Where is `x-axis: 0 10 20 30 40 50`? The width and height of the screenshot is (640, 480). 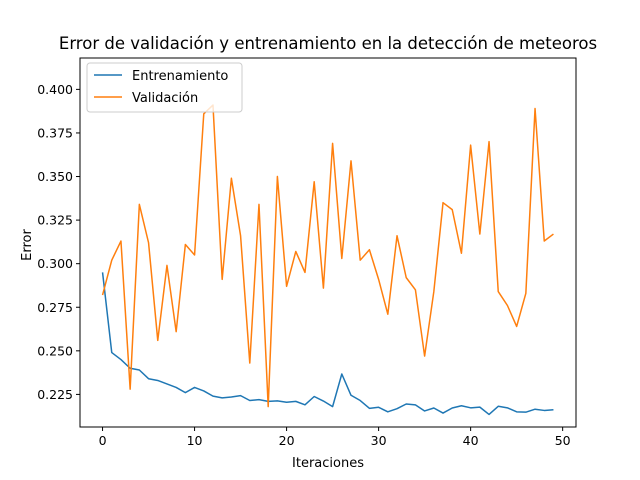
x-axis: 0 10 20 30 40 50 is located at coordinates (335, 437).